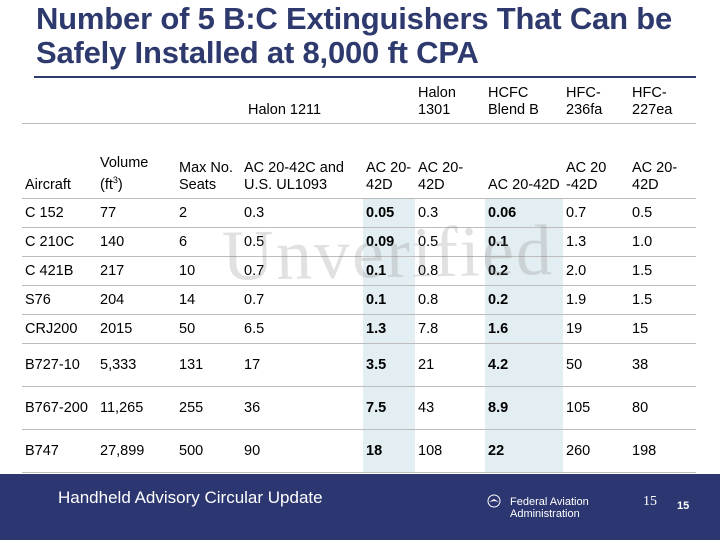 This screenshot has height=540, width=720. I want to click on cell-volume: 5,333, so click(136, 365).